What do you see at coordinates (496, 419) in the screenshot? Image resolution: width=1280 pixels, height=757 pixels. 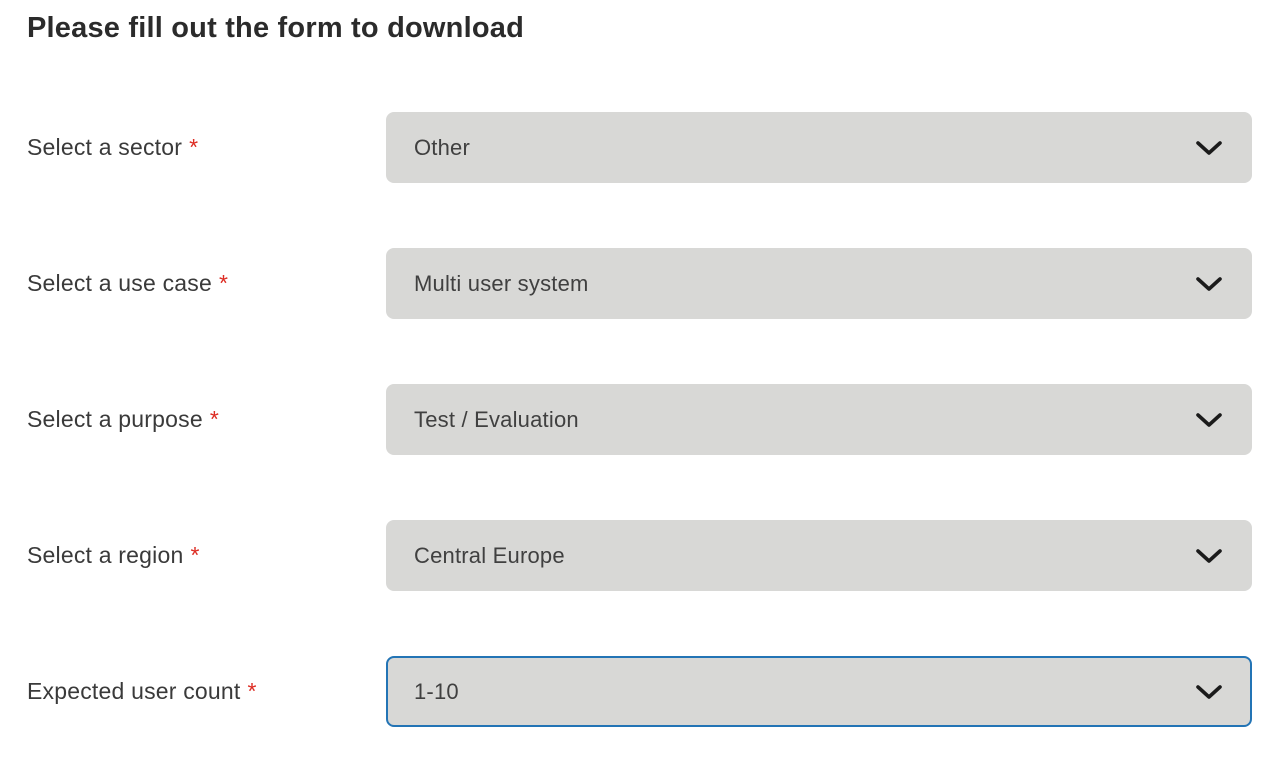 I see `purpose-select-value: Test / Evaluation` at bounding box center [496, 419].